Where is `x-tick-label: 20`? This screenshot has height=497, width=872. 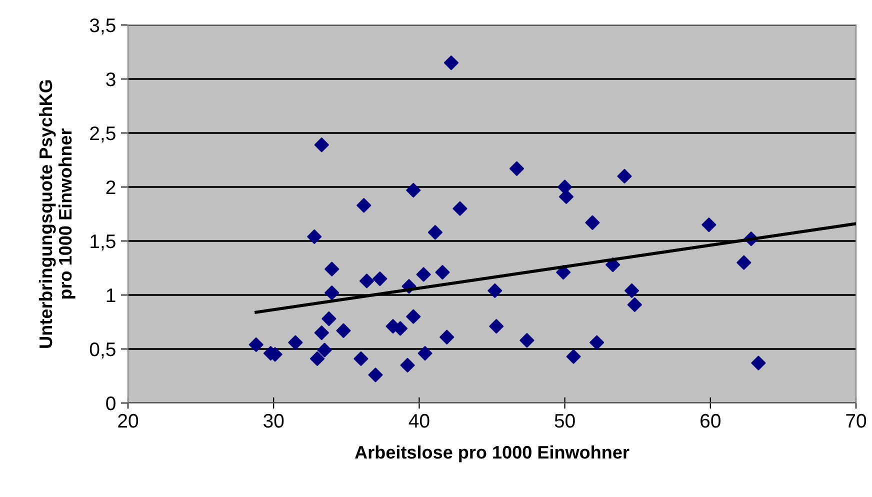
x-tick-label: 20 is located at coordinates (128, 421).